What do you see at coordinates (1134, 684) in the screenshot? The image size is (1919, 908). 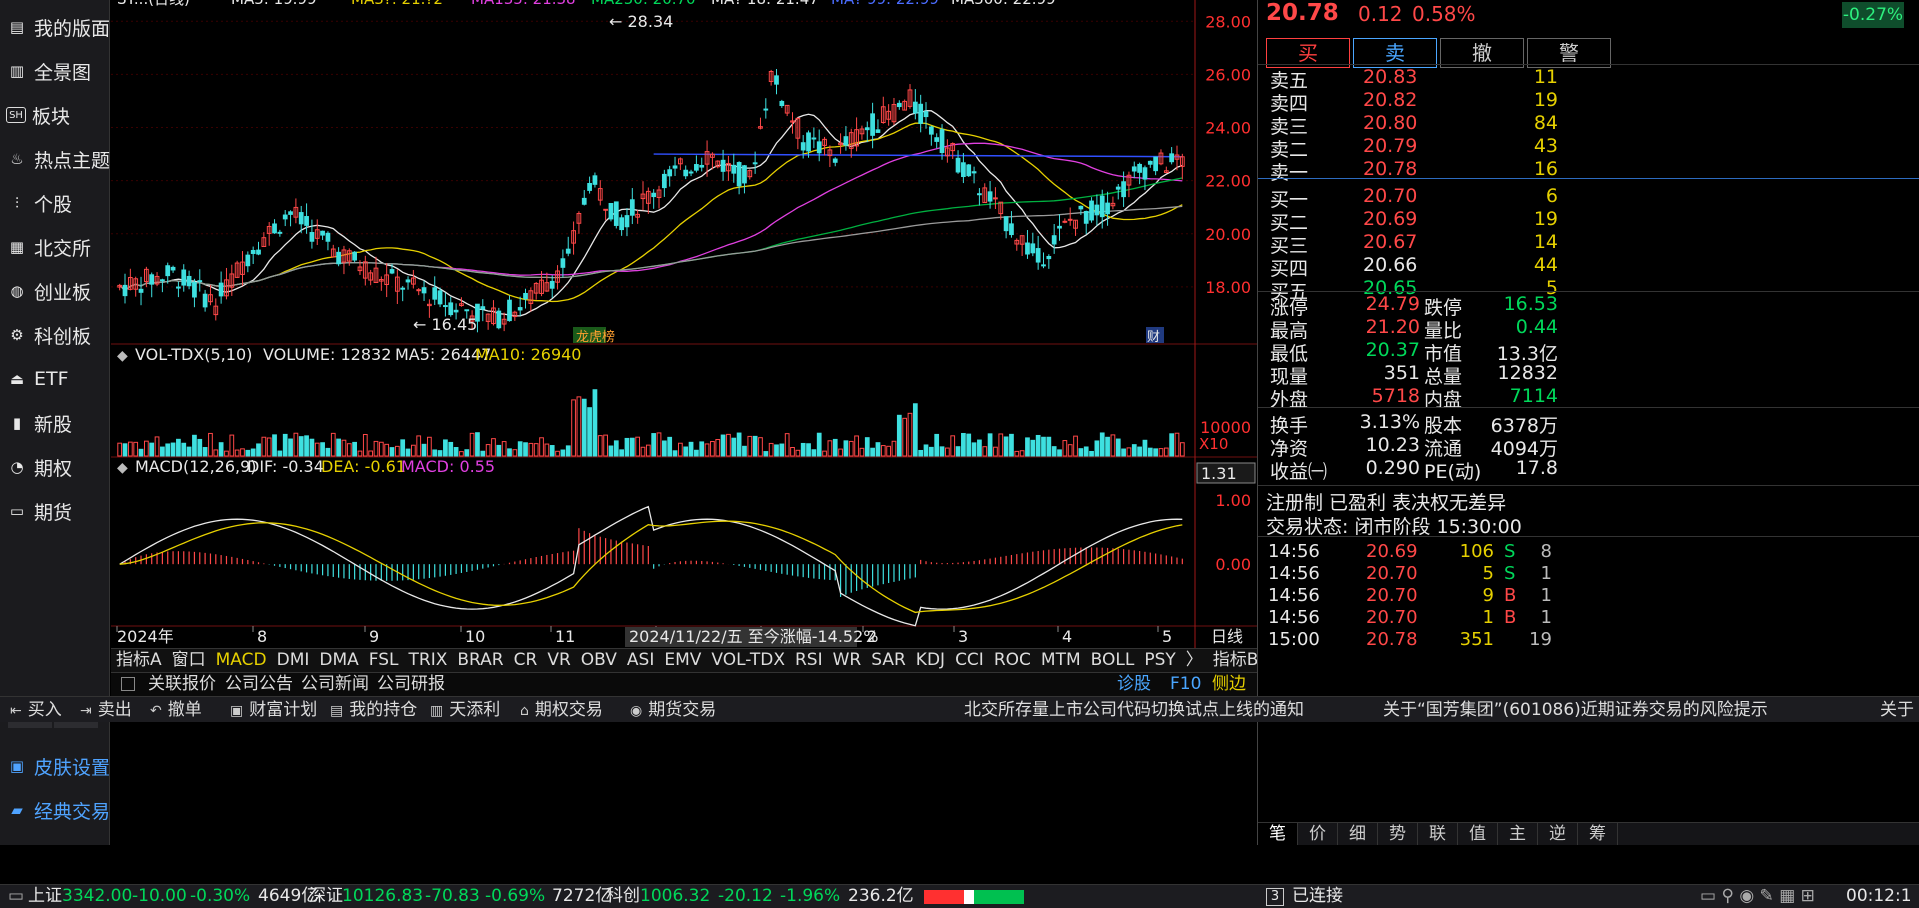 I see `diagnose-stock-link: 诊股` at bounding box center [1134, 684].